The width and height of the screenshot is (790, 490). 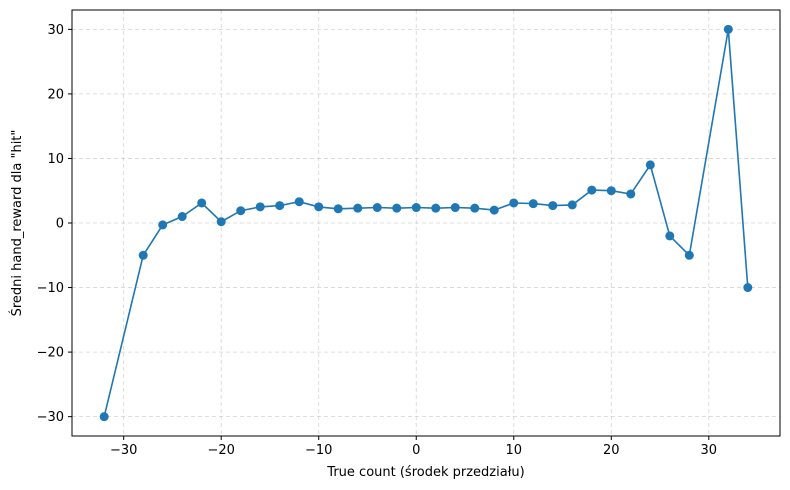 I want to click on x-axis: −30 −20 −10 0 10 20 30, so click(x=413, y=447).